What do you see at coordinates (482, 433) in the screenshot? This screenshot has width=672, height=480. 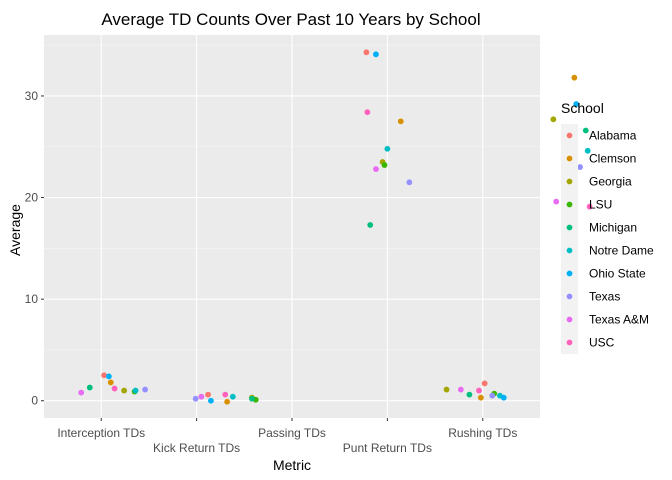 I see `x-tick-label: Rushing TDs` at bounding box center [482, 433].